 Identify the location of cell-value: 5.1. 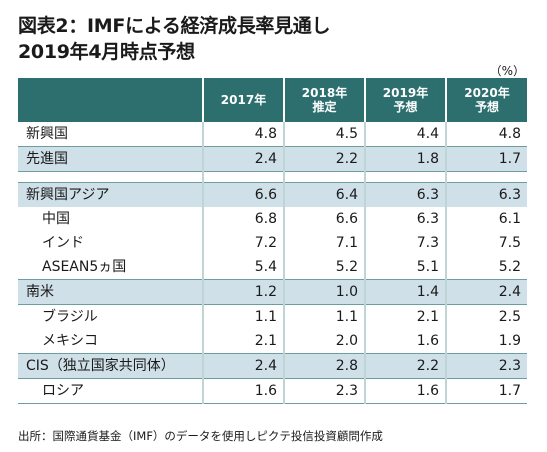
(405, 267).